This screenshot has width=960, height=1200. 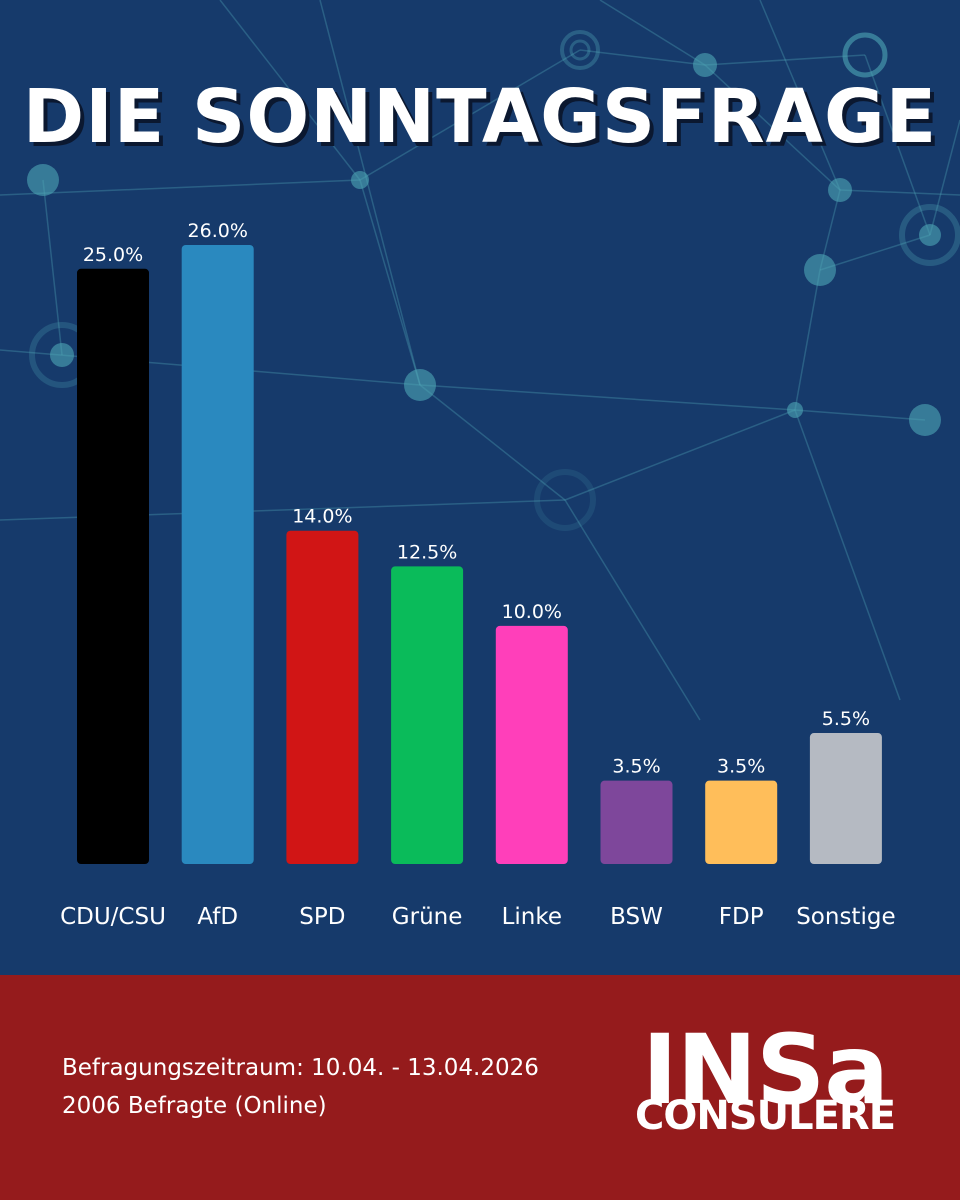 I want to click on survey-period: Befragungszeitraum: 10.04. - 13.04.2026, so click(x=300, y=1068).